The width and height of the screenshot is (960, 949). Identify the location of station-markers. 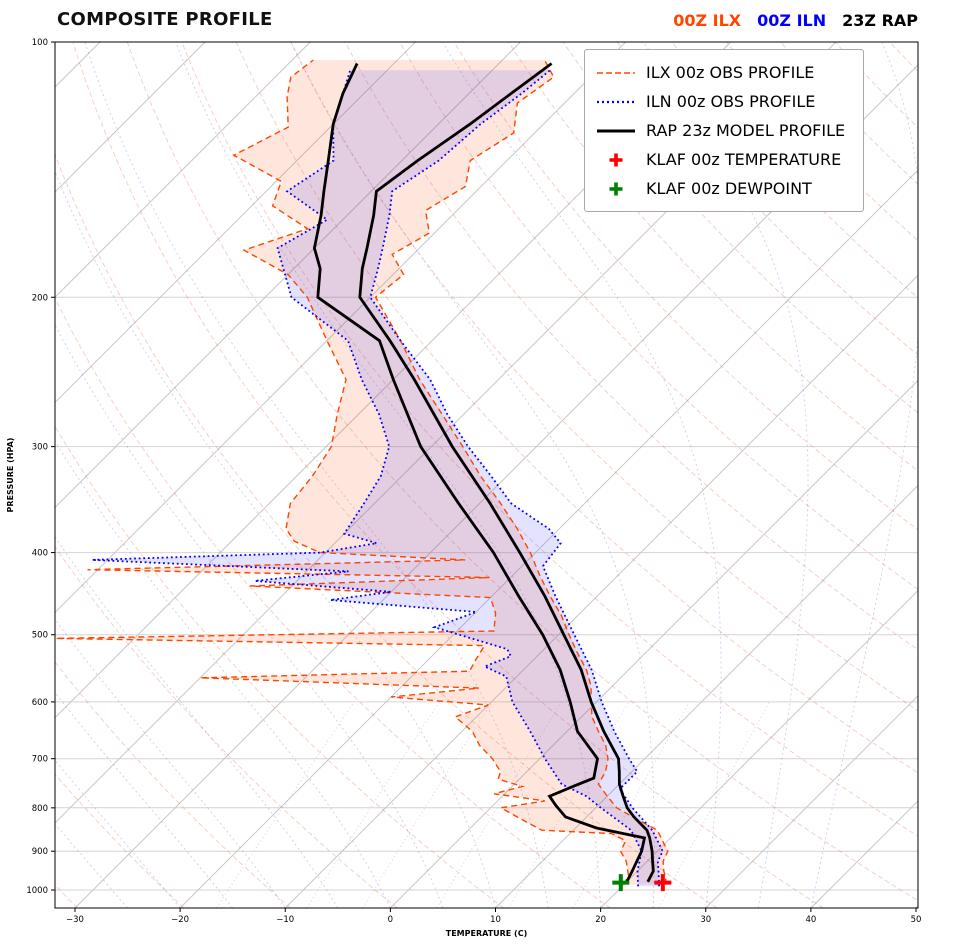
(642, 883).